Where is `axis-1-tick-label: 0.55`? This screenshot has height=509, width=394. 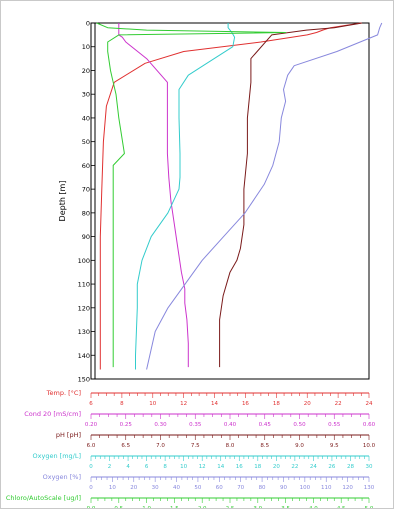
axis-1-tick-label: 0.55 is located at coordinates (334, 425).